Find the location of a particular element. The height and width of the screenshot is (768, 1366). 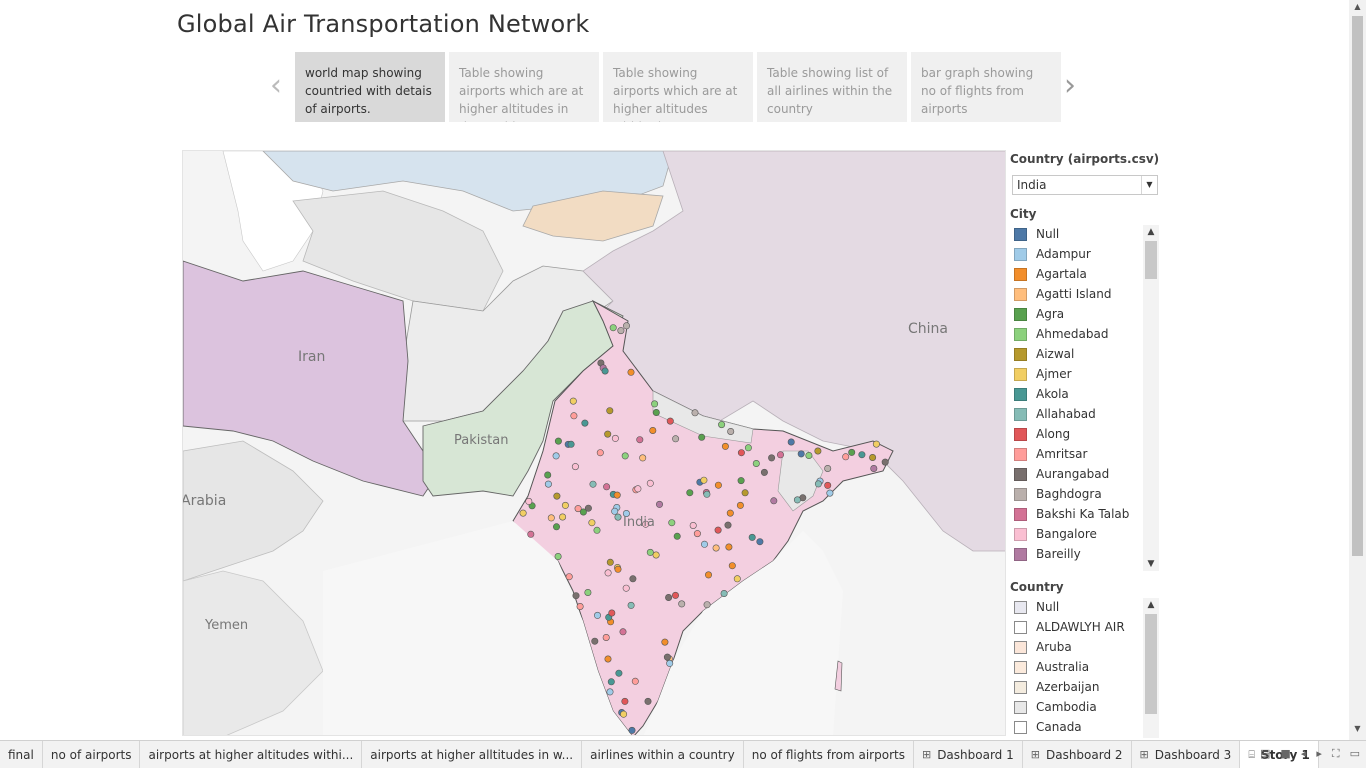

country-filter-dropdown: India ▼ is located at coordinates (1085, 185).